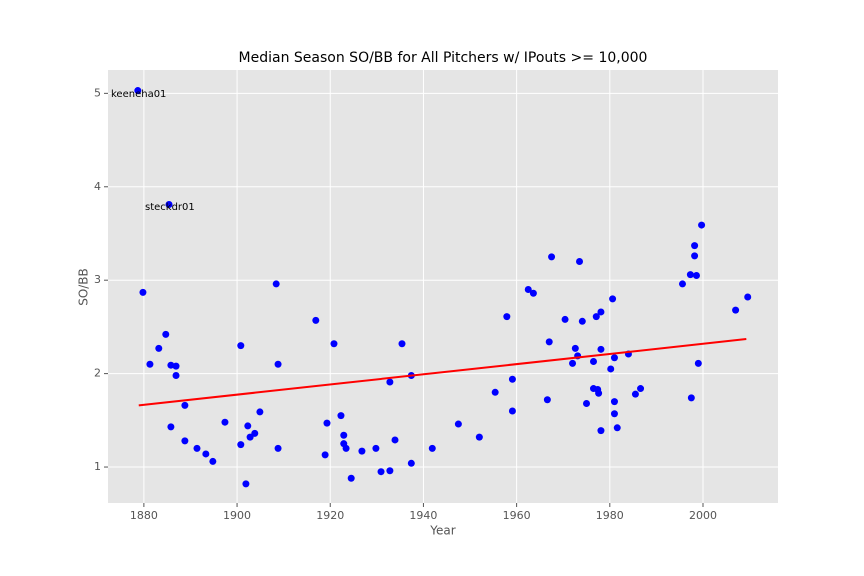 The image size is (864, 576). I want to click on y-tick-label: 2, so click(97, 373).